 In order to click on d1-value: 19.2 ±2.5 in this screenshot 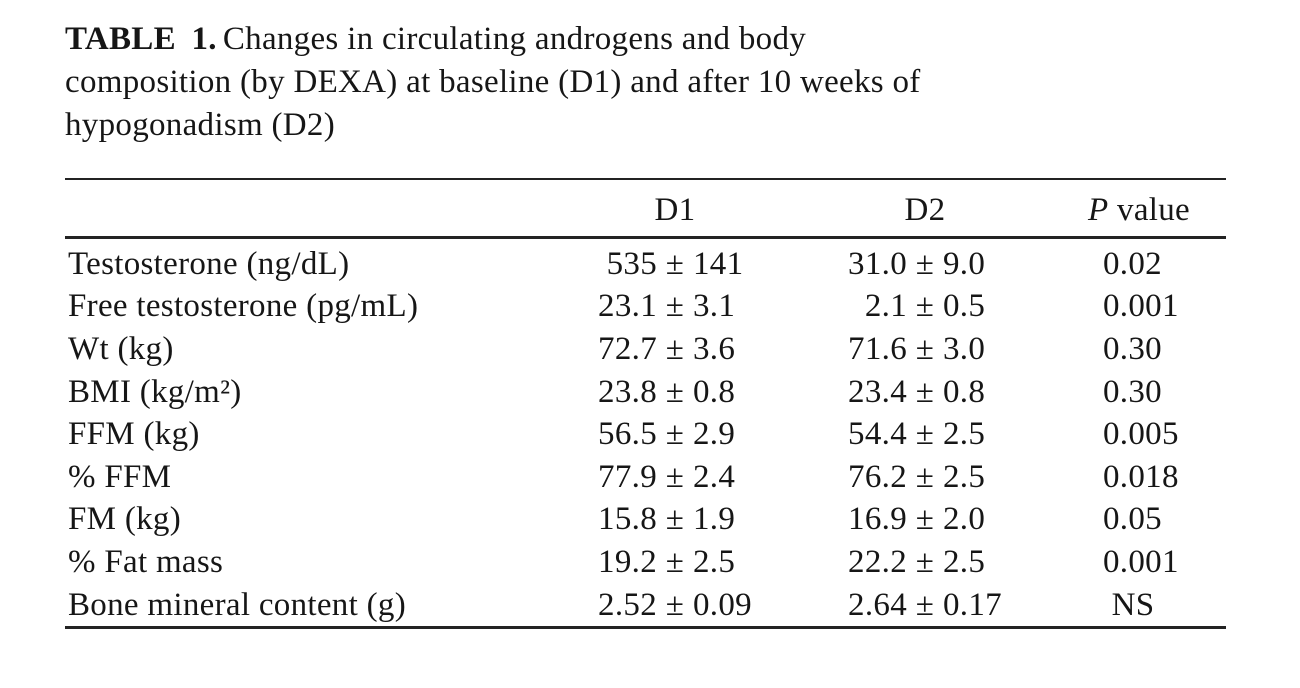, I will do `click(675, 562)`.